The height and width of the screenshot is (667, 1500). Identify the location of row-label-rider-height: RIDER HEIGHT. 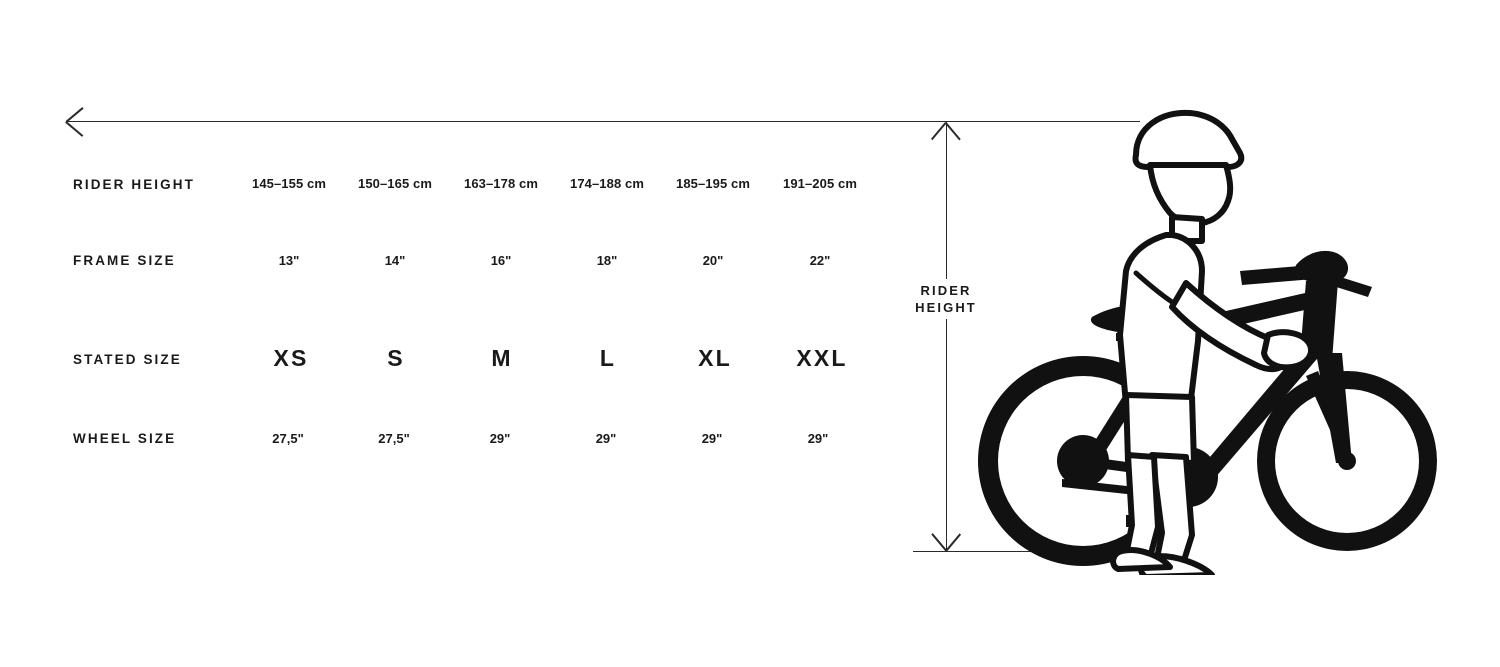
(134, 184).